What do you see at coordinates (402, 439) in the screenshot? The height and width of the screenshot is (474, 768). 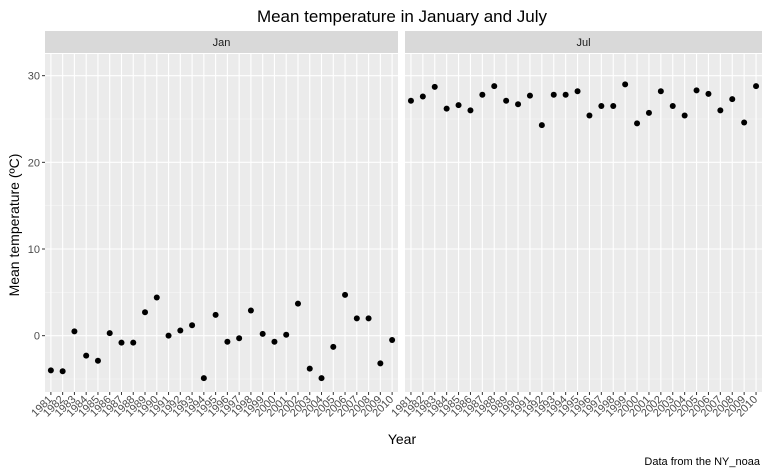 I see `x-axis-title: Year` at bounding box center [402, 439].